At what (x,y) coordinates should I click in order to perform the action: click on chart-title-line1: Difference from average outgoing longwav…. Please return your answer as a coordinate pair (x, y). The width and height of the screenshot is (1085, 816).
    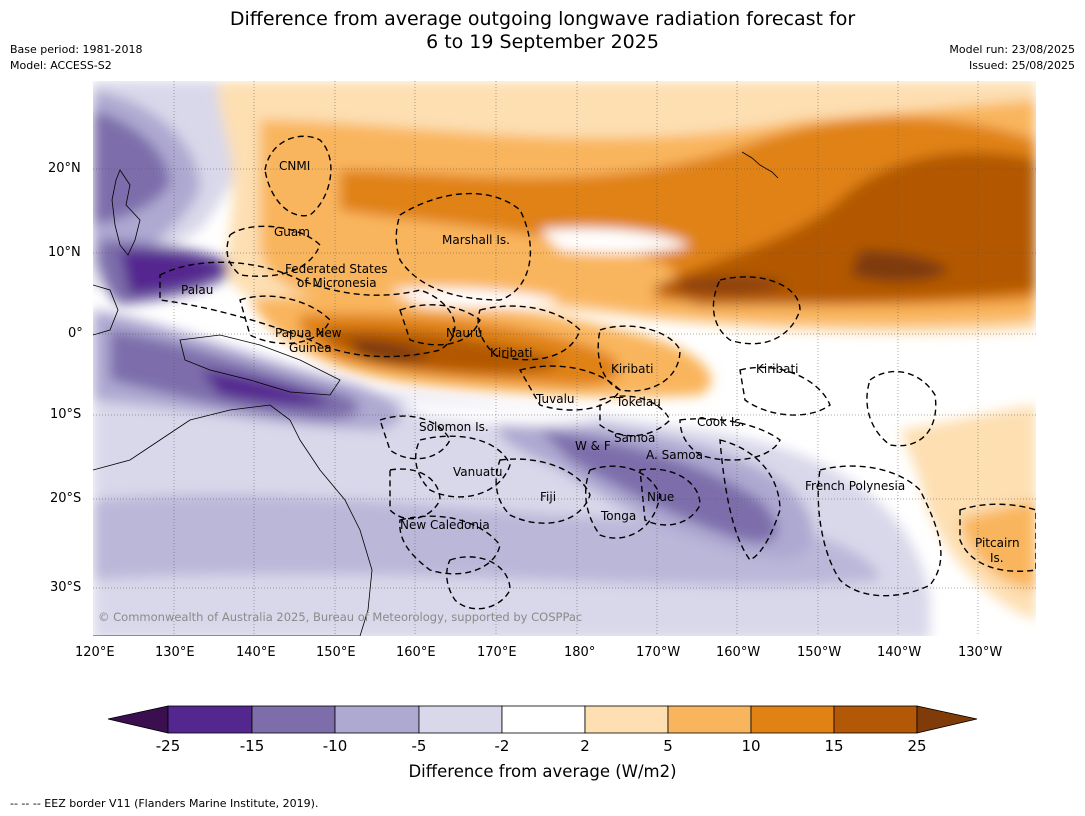
    Looking at the image, I should click on (542, 19).